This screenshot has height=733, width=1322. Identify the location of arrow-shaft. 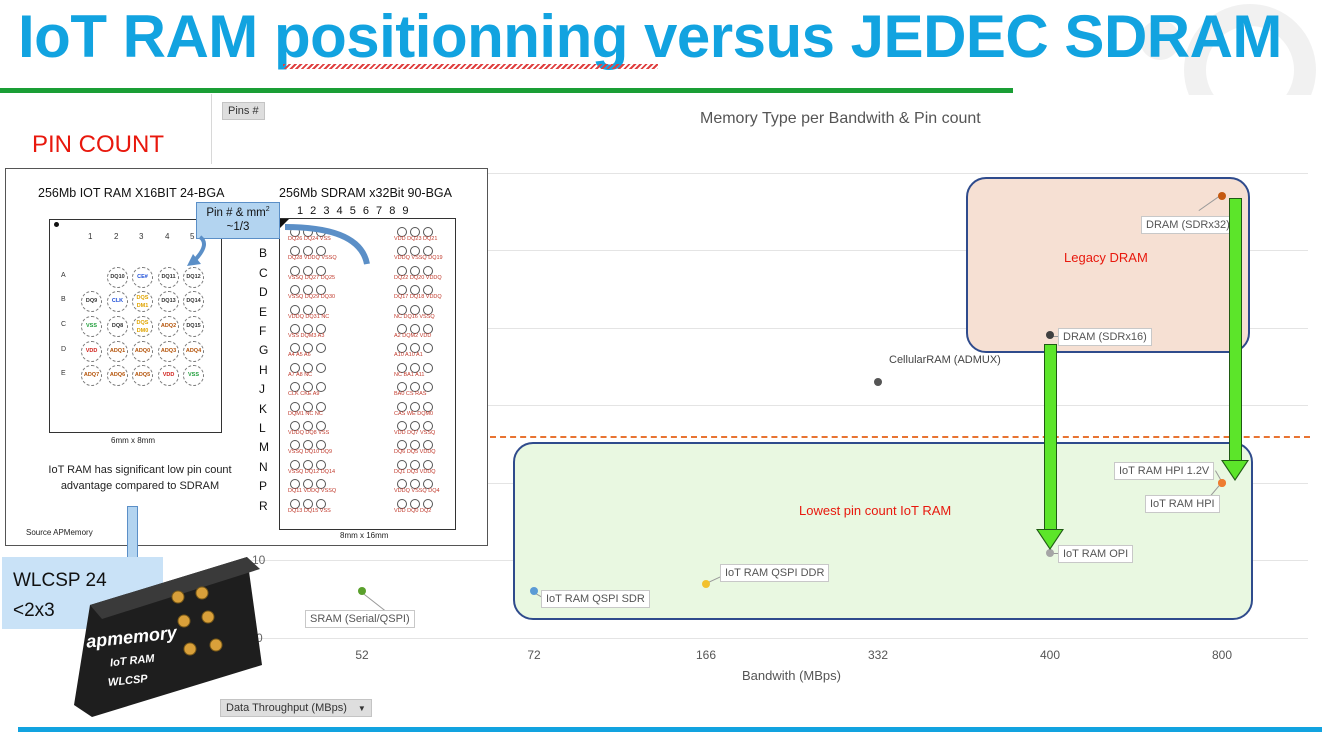
(132, 534).